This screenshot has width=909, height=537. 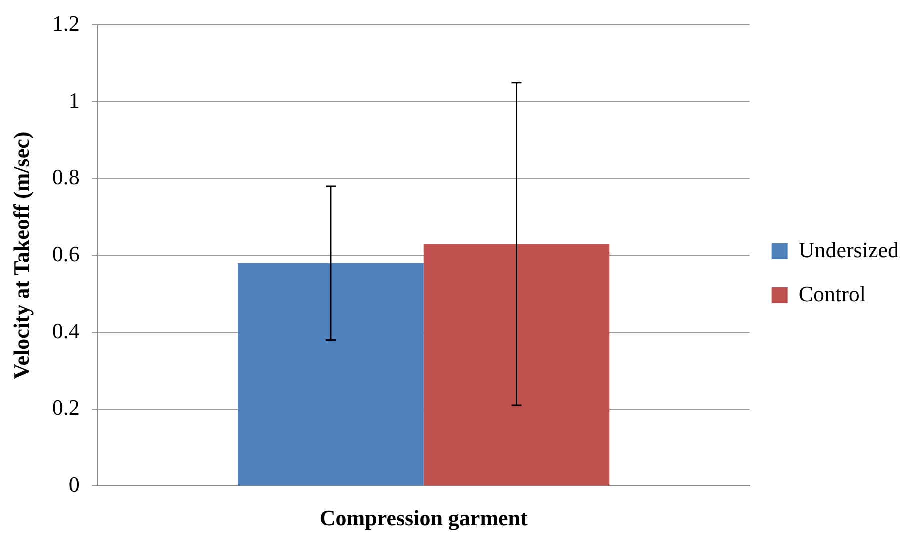 What do you see at coordinates (66, 407) in the screenshot?
I see `y-tick-label: 0.2` at bounding box center [66, 407].